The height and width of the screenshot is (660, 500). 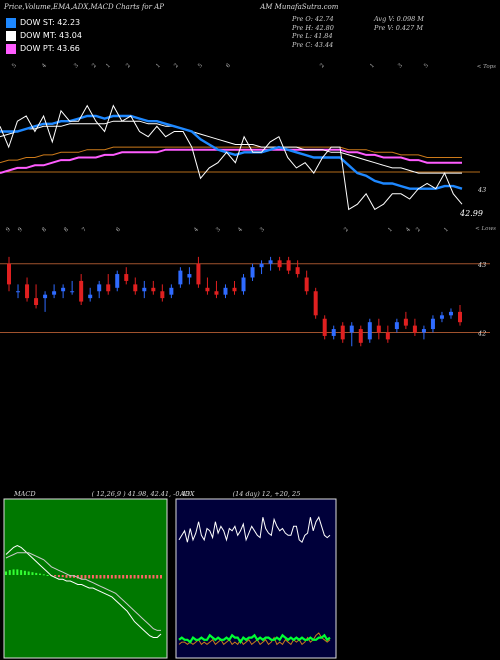 I want to click on macd-params: ( 12,26,9 ) 41.98, 42.41, -0.43, so click(x=140, y=494).